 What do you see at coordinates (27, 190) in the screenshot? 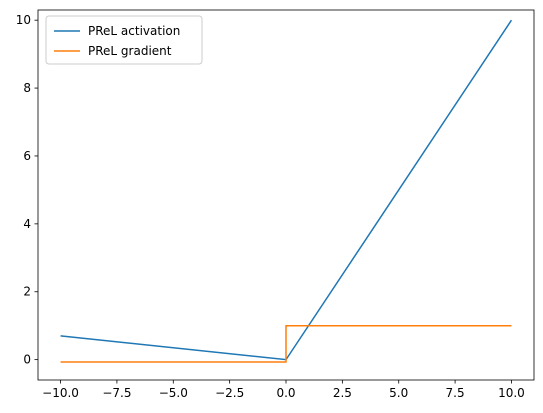
I see `y-axis: 0 2 4 6 8 10` at bounding box center [27, 190].